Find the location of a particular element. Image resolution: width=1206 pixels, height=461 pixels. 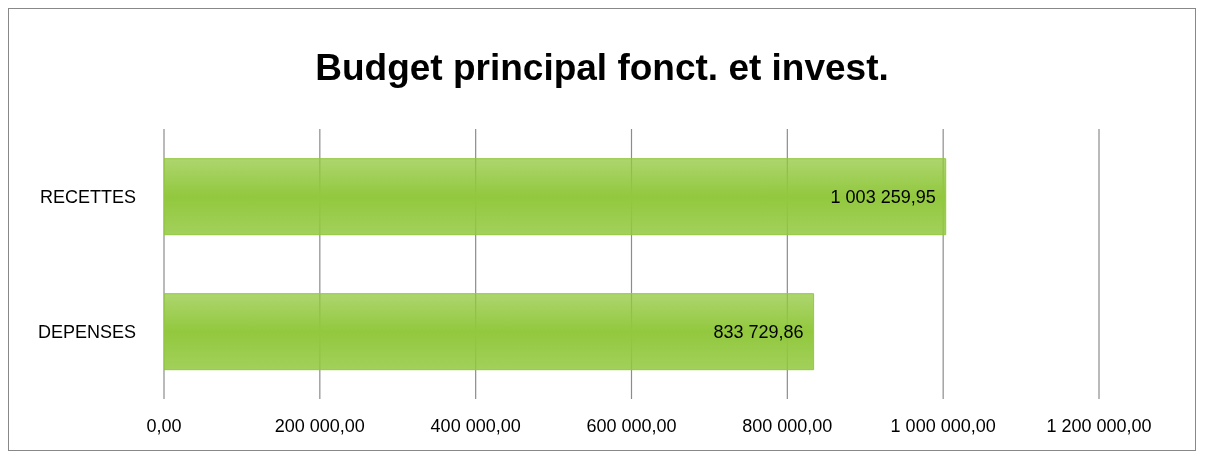

data-label: 1 003 259,95 is located at coordinates (883, 197).